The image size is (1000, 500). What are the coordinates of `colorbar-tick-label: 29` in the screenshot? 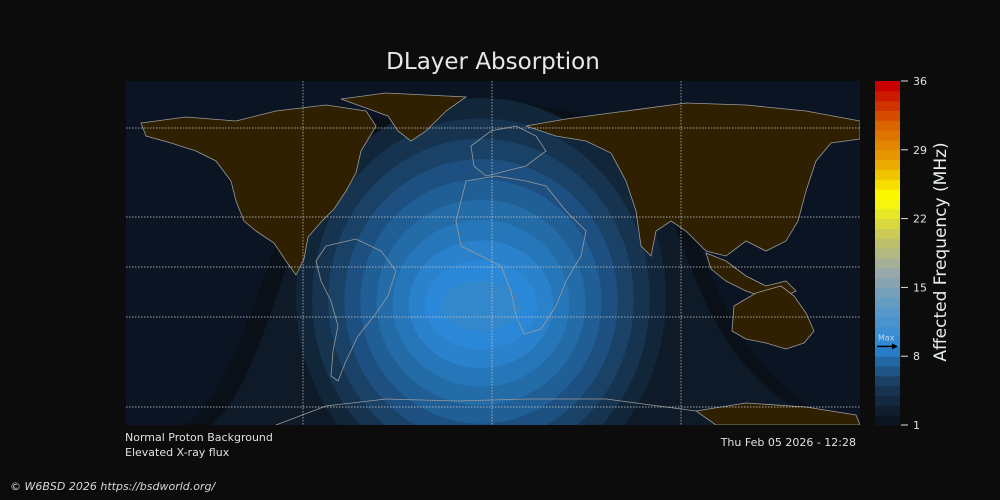 It's located at (920, 150).